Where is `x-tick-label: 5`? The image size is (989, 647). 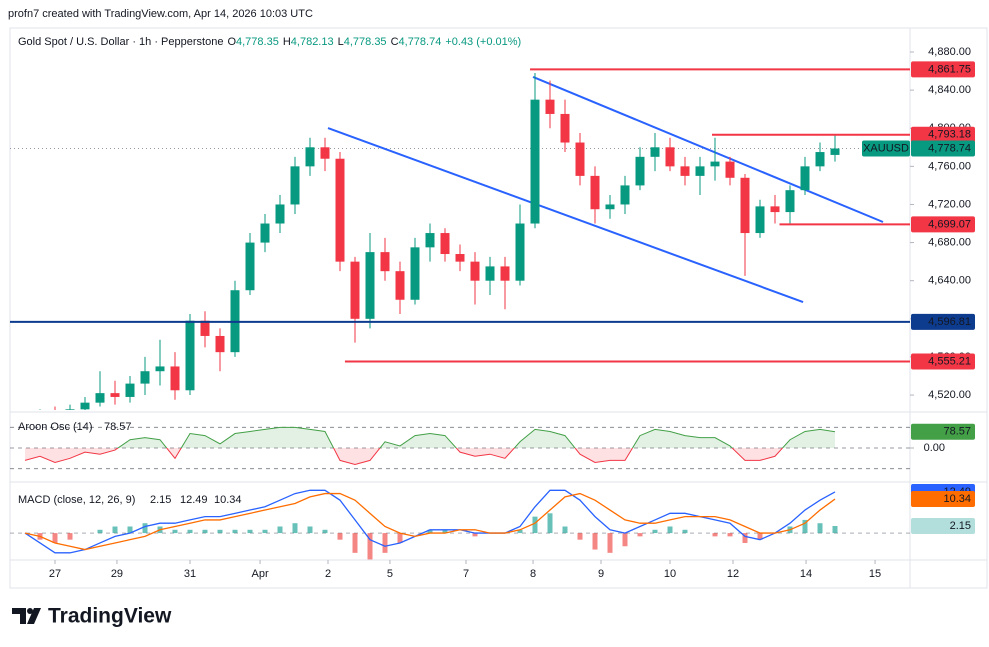
x-tick-label: 5 is located at coordinates (390, 574).